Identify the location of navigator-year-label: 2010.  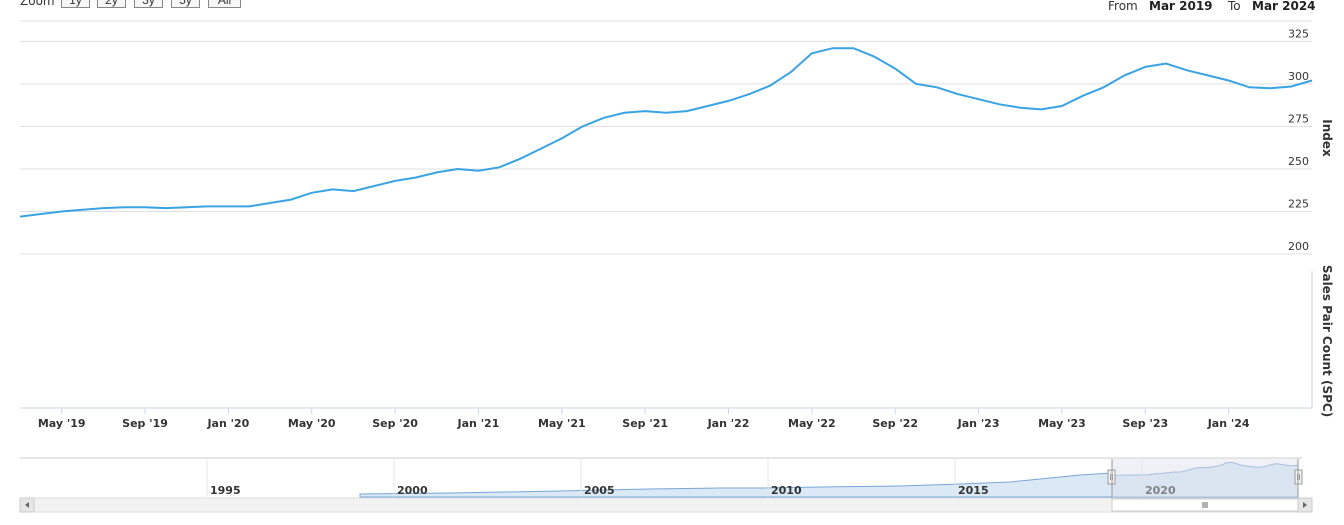
(786, 490).